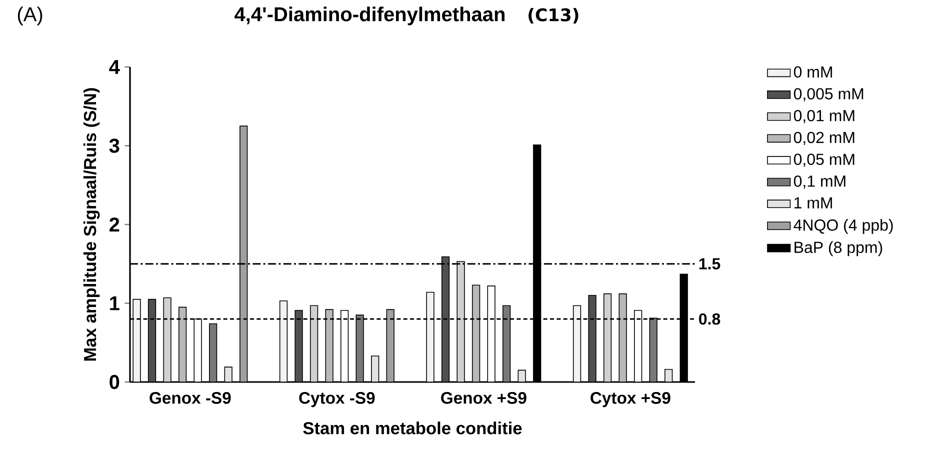 Image resolution: width=930 pixels, height=458 pixels. Describe the element at coordinates (813, 72) in the screenshot. I see `legend-label: 0 mM` at that location.